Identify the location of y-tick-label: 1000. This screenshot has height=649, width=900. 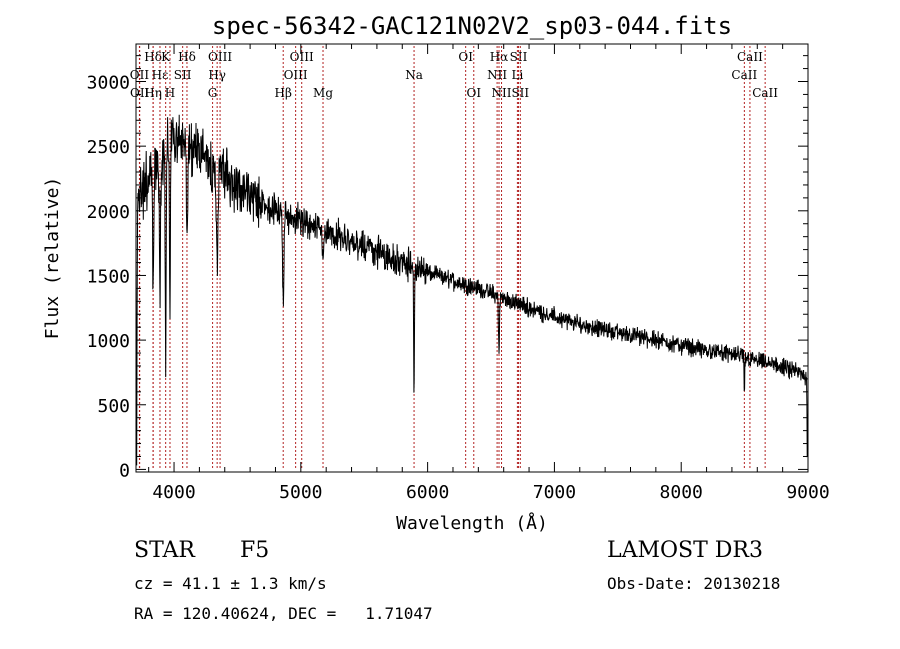
(108, 341).